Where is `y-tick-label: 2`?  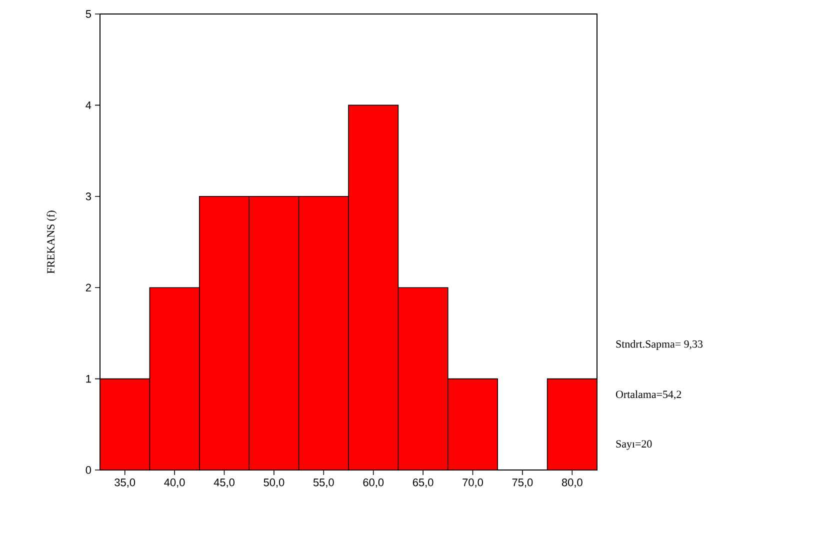 y-tick-label: 2 is located at coordinates (88, 288).